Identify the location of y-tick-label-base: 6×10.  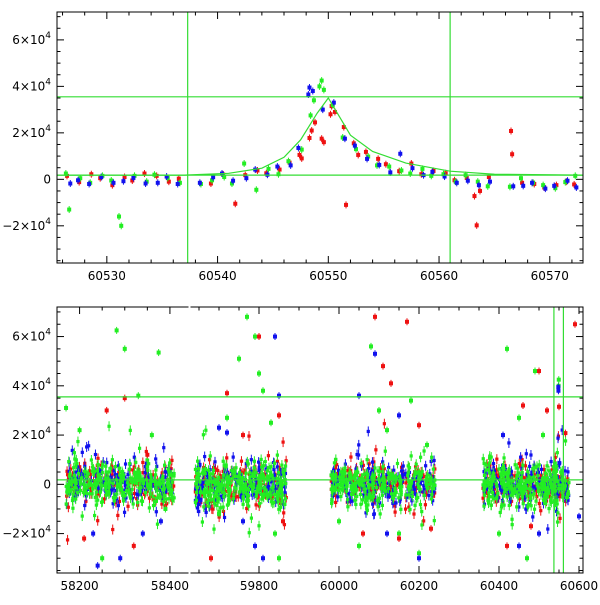
(28, 40).